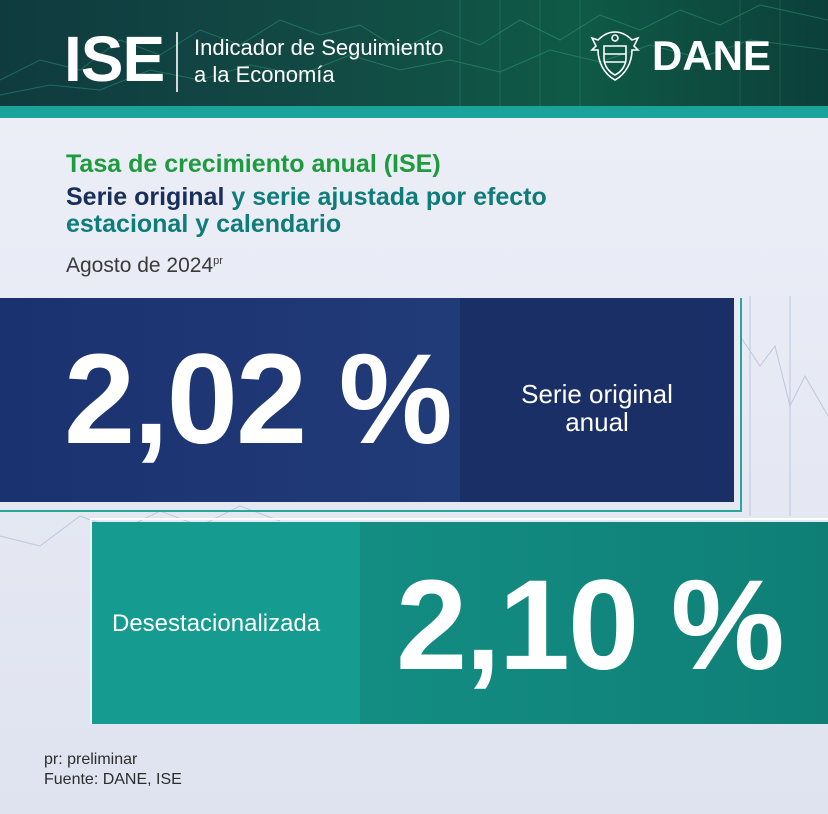 This screenshot has height=814, width=828. Describe the element at coordinates (91, 759) in the screenshot. I see `footer-preliminary-note: pr: preliminar` at that location.